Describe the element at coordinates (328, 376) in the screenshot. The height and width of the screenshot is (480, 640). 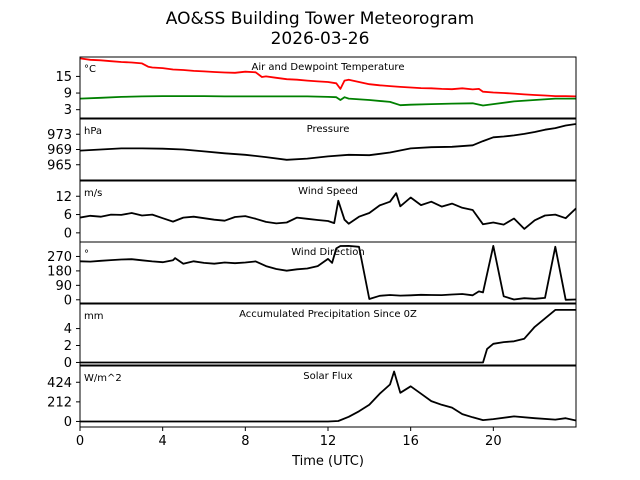
I see `panel-title: Solar Flux` at that location.